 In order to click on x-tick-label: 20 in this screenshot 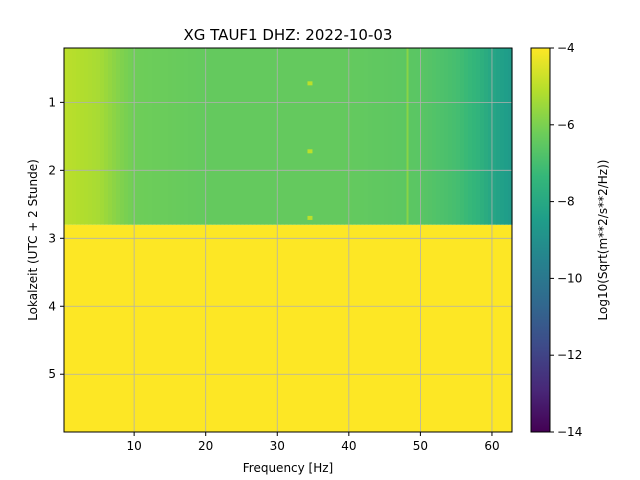, I will do `click(205, 446)`.